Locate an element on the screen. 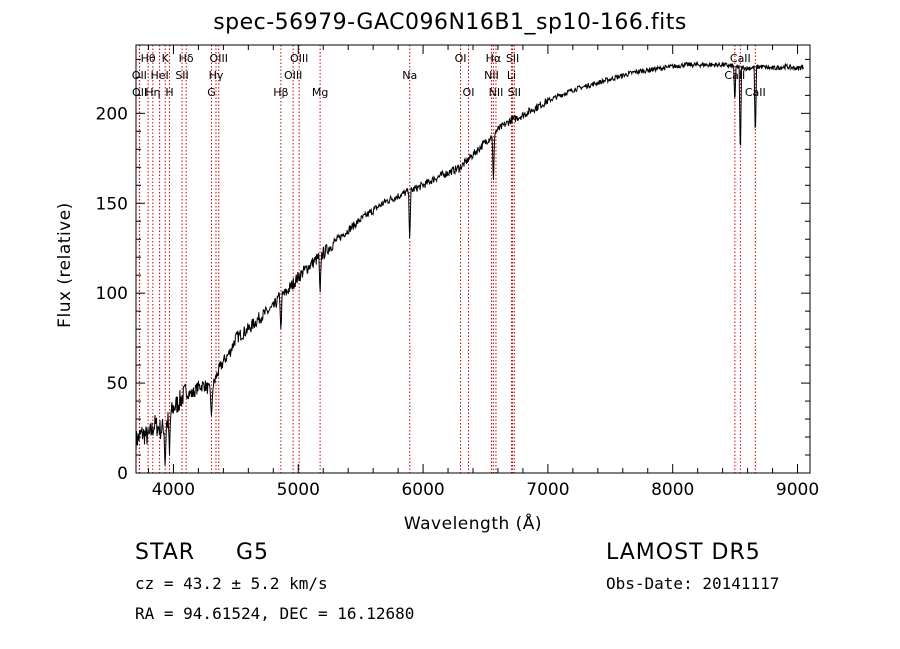  line-label: Mg is located at coordinates (320, 92).